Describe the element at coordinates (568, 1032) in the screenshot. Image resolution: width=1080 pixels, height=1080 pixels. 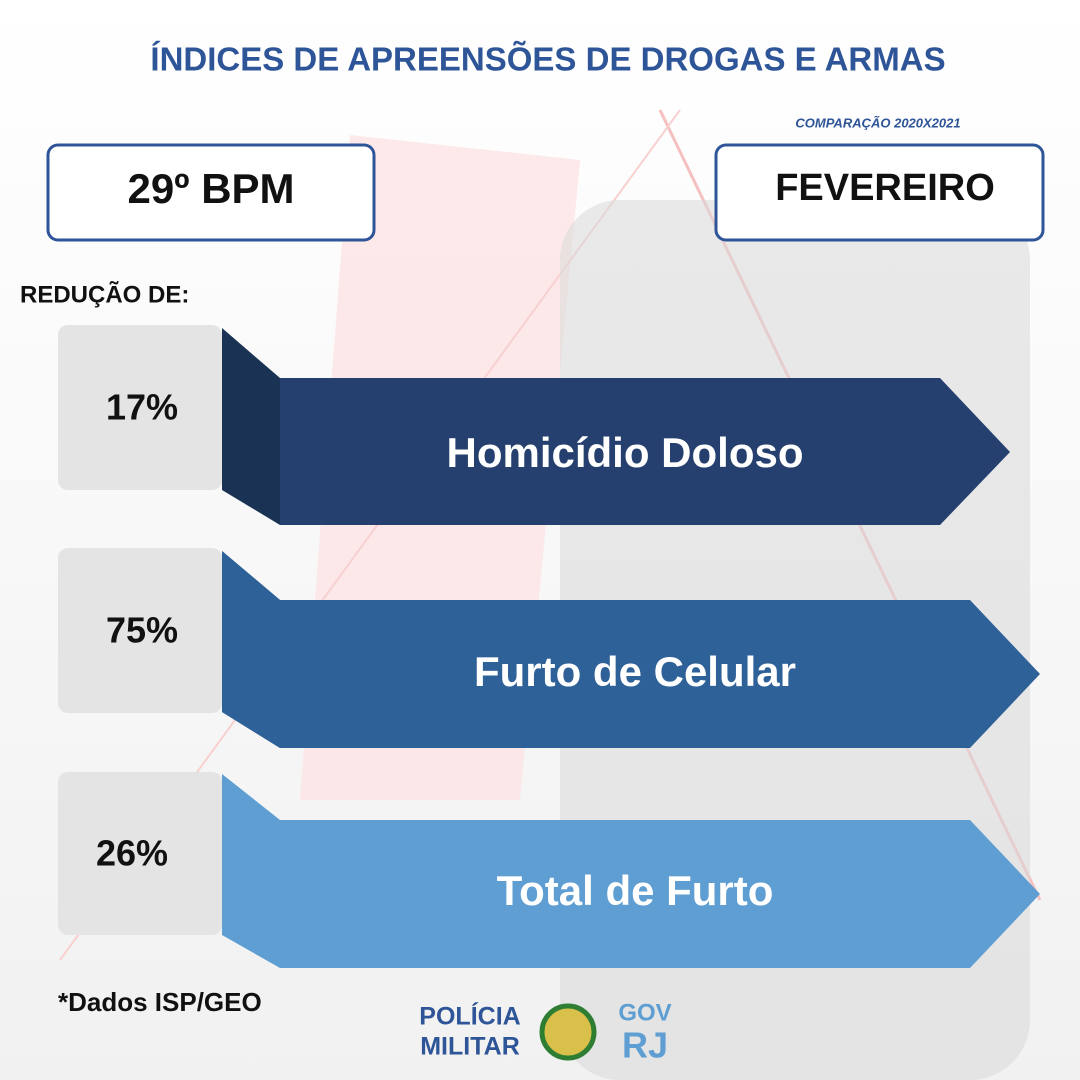
I see `emblem` at that location.